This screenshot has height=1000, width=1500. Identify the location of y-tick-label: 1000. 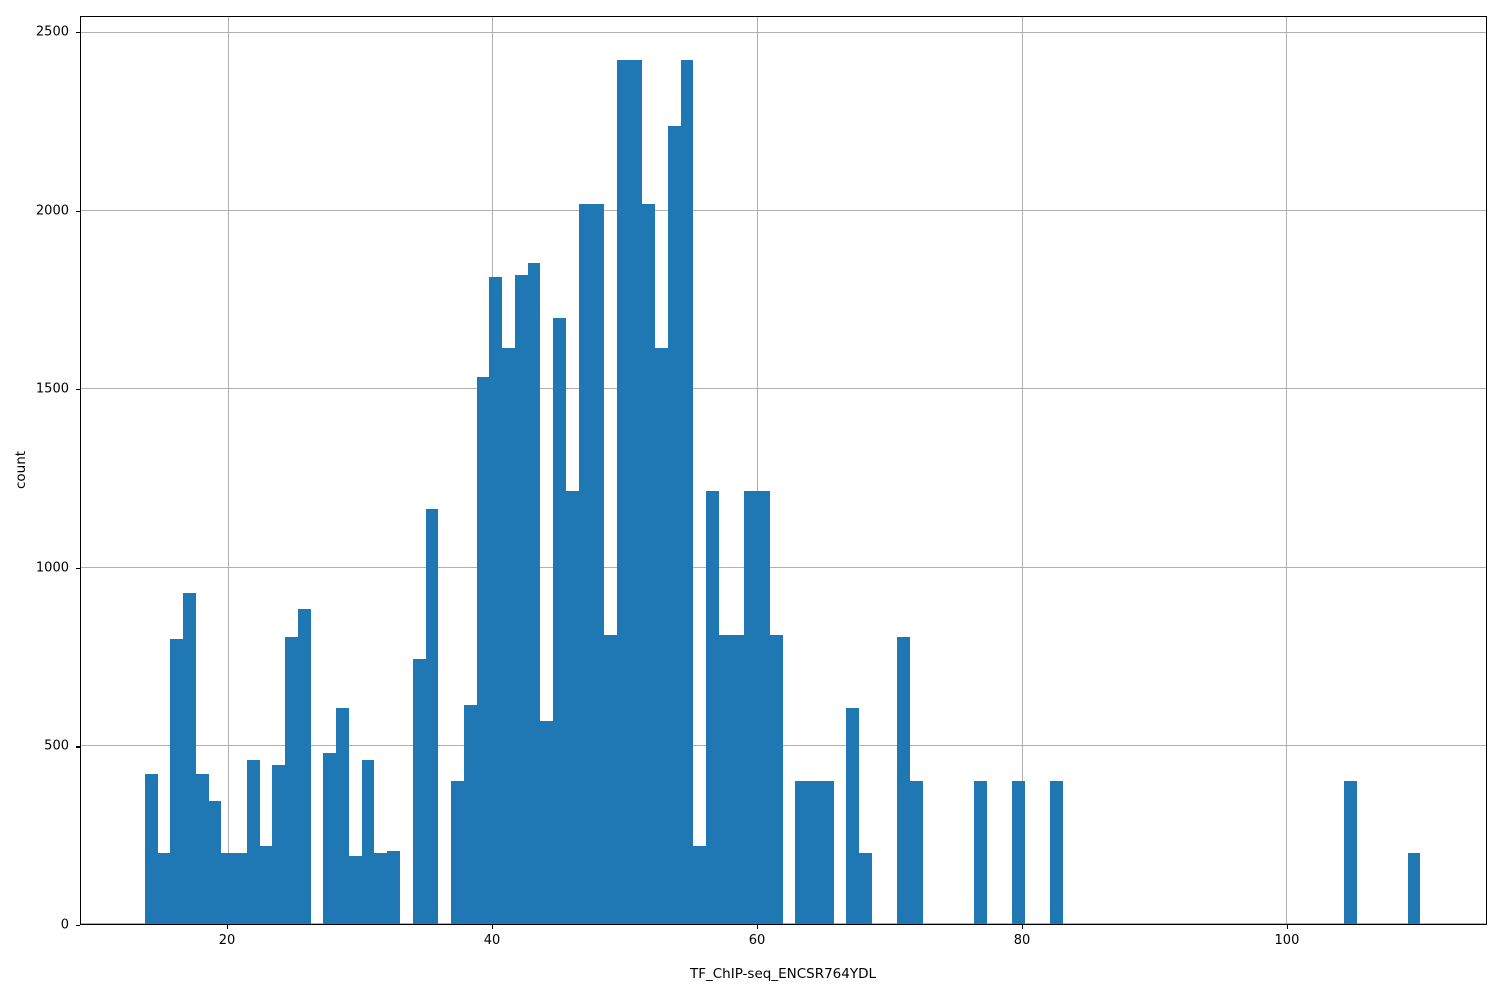
(52, 568).